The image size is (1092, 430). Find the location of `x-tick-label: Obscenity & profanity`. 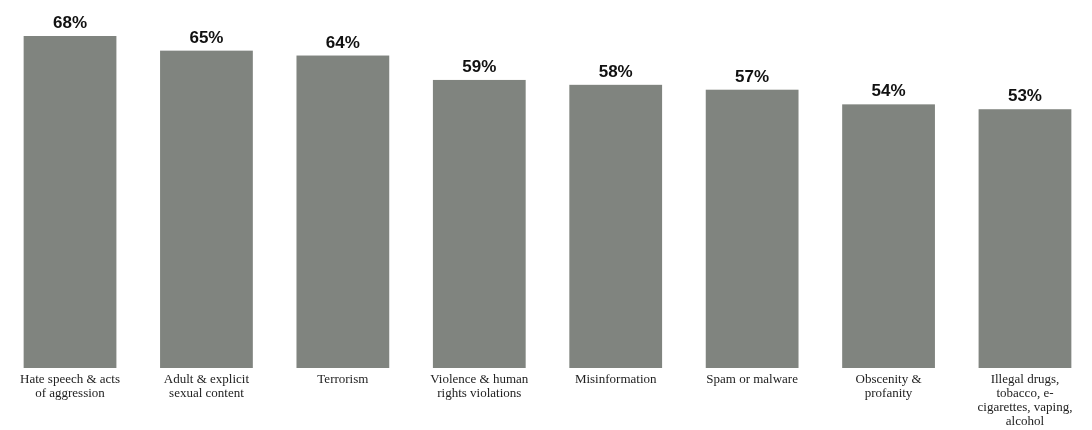

x-tick-label: Obscenity & profanity is located at coordinates (888, 385).